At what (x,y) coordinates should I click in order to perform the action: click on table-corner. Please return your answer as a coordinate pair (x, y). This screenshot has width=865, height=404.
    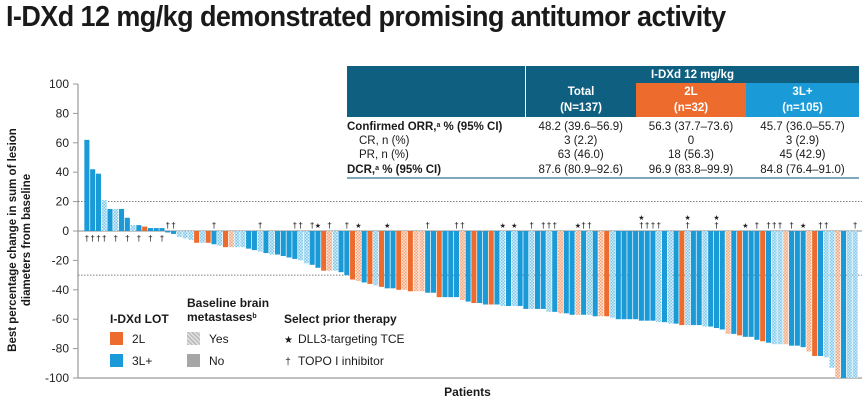
    Looking at the image, I should click on (436, 91).